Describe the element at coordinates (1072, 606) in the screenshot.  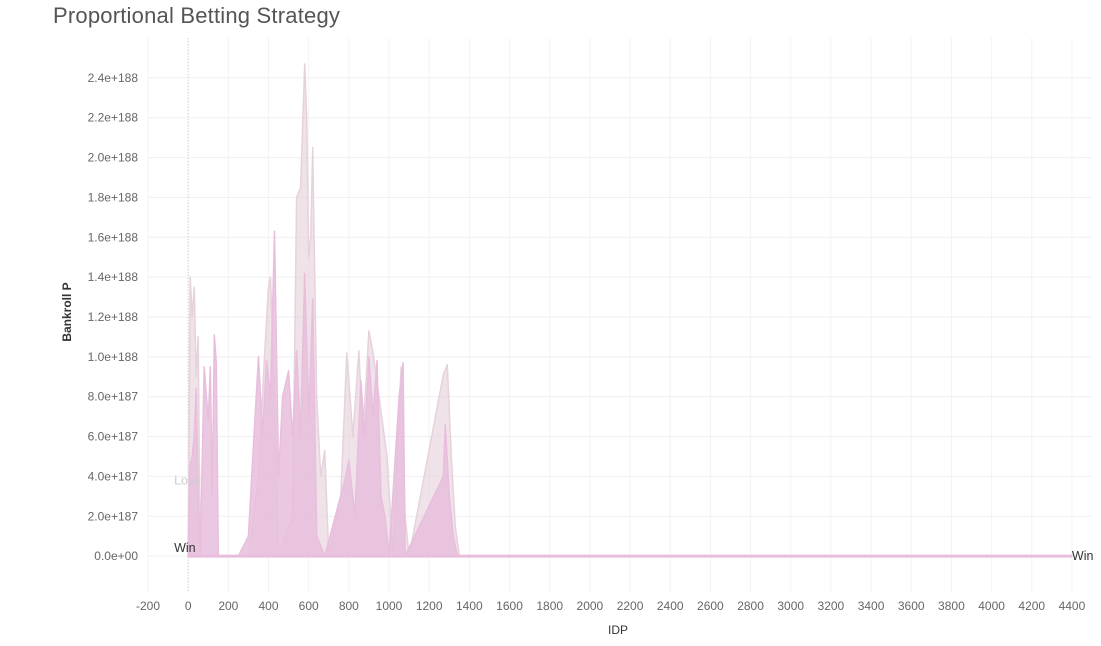
I see `x-tick-label: 4400` at that location.